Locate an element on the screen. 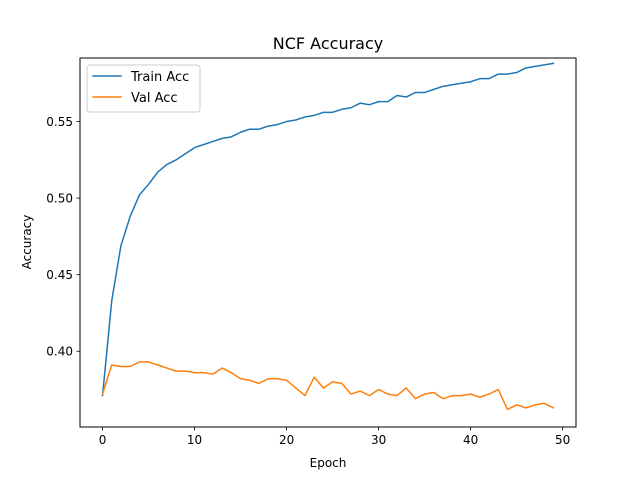 Image resolution: width=640 pixels, height=480 pixels. y-tick-label: 0.45 is located at coordinates (59, 275).